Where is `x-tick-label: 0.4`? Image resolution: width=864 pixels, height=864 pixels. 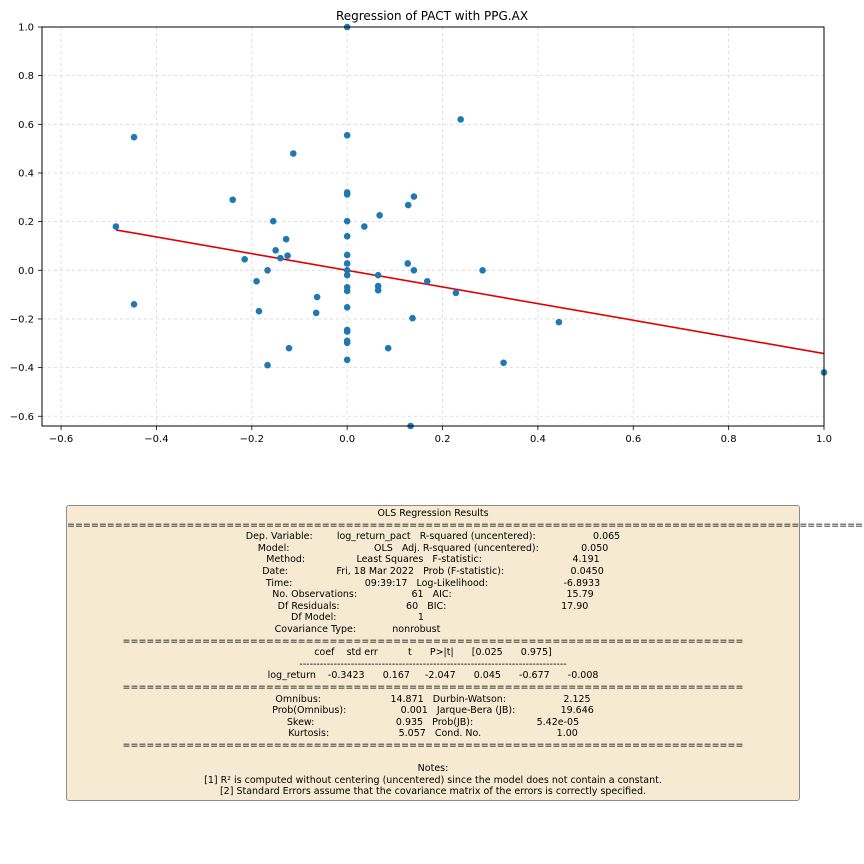 x-tick-label: 0.4 is located at coordinates (538, 439).